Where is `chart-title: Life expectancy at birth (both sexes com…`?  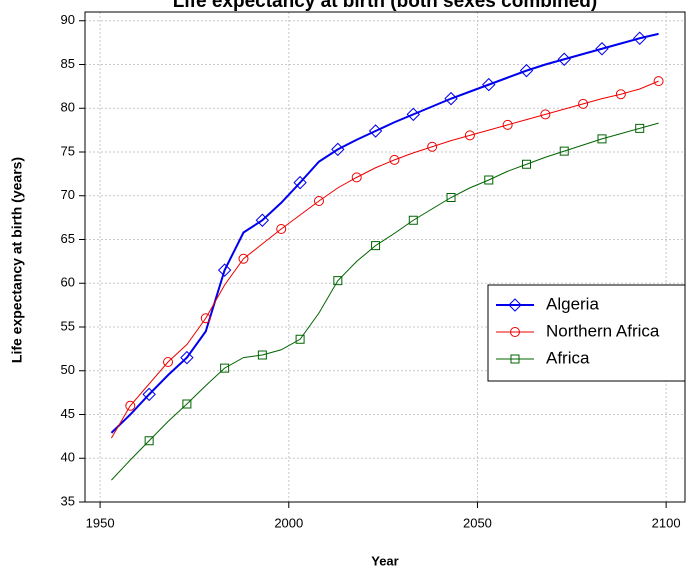
chart-title: Life expectancy at birth (both sexes com… is located at coordinates (385, 6).